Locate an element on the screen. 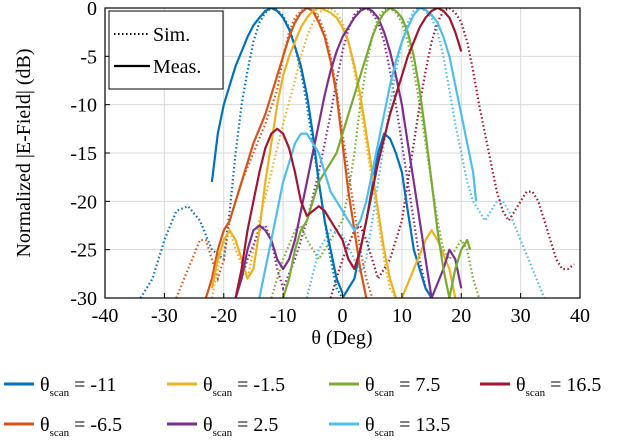 Image resolution: width=619 pixels, height=440 pixels. legend-entry-5: θscan = 2.5 is located at coordinates (240, 426).